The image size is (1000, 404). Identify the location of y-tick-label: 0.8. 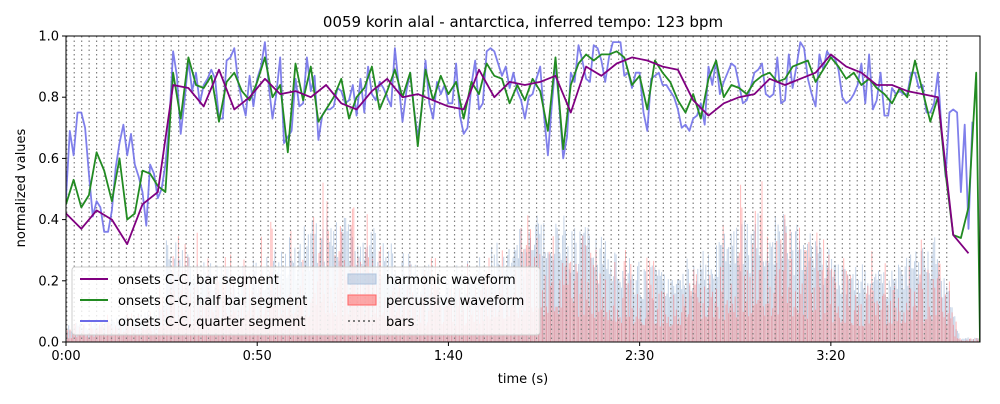
(48, 98).